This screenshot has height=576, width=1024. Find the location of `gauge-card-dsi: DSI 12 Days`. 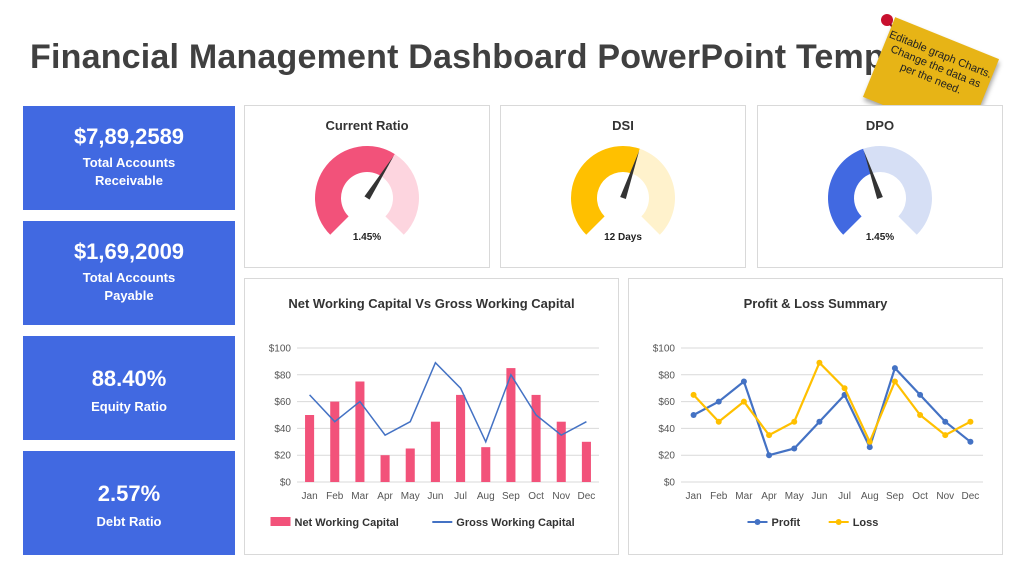

gauge-card-dsi: DSI 12 Days is located at coordinates (623, 186).